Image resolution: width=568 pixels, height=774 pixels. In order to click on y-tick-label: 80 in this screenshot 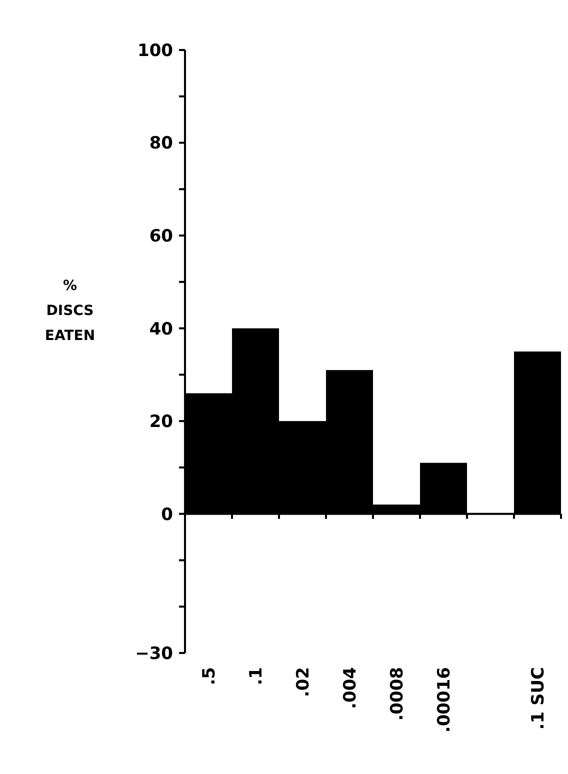, I will do `click(161, 144)`.